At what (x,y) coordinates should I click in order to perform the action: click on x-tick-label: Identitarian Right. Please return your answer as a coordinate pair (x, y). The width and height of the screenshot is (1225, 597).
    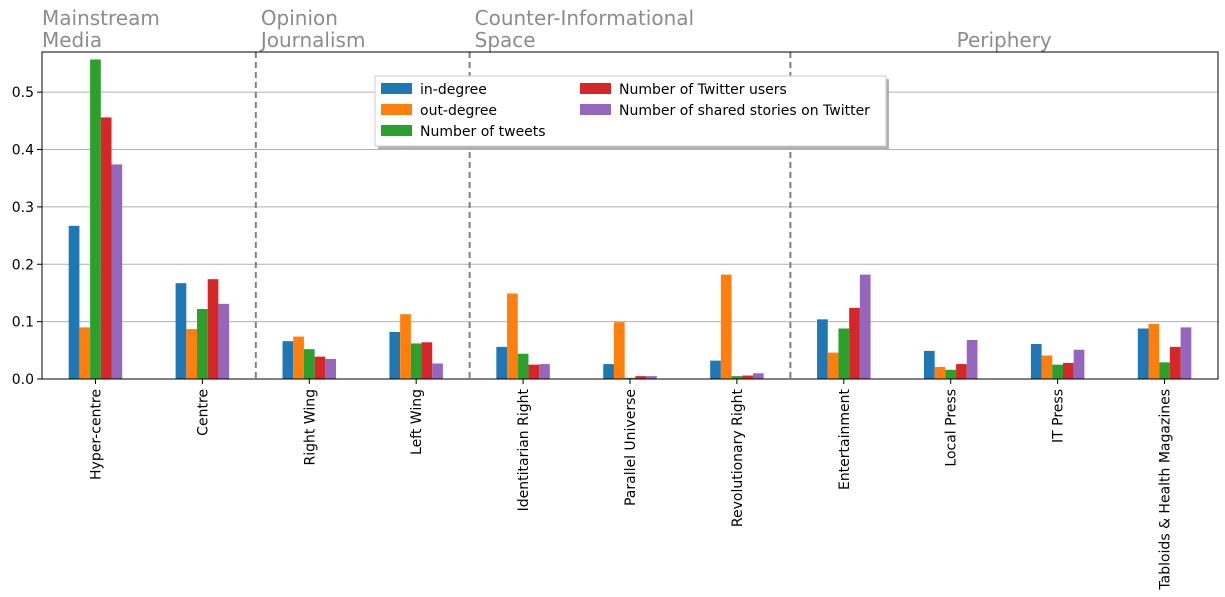
    Looking at the image, I should click on (524, 450).